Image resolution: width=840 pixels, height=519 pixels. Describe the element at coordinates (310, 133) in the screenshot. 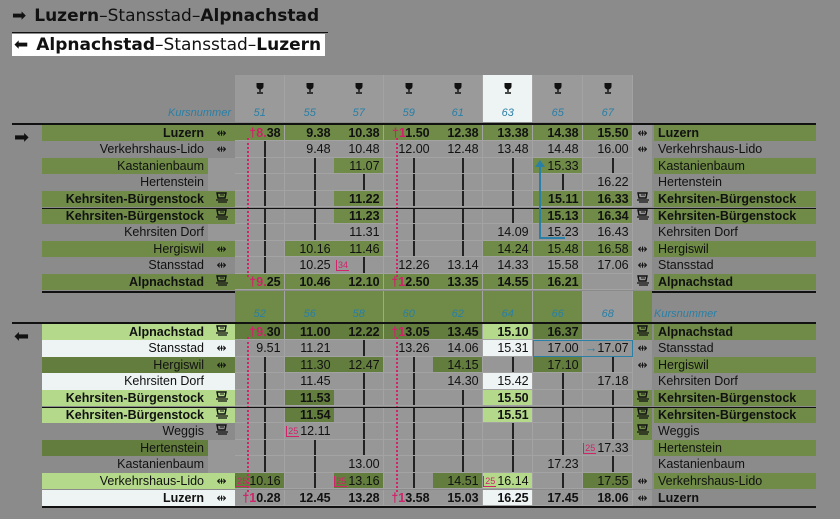

I see `time-cell: 9.38` at that location.